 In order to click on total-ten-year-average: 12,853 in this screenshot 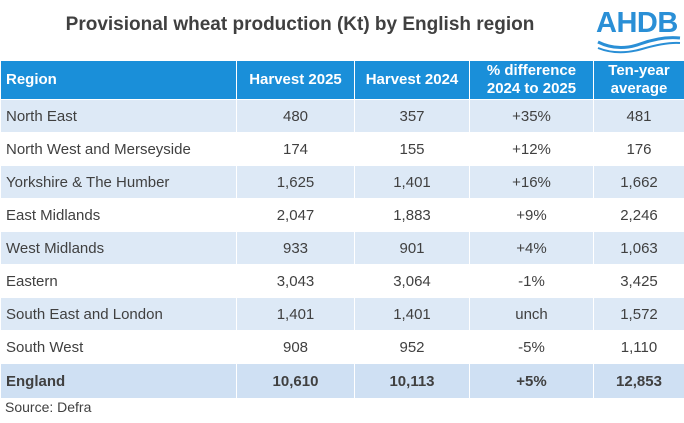, I will do `click(638, 381)`.